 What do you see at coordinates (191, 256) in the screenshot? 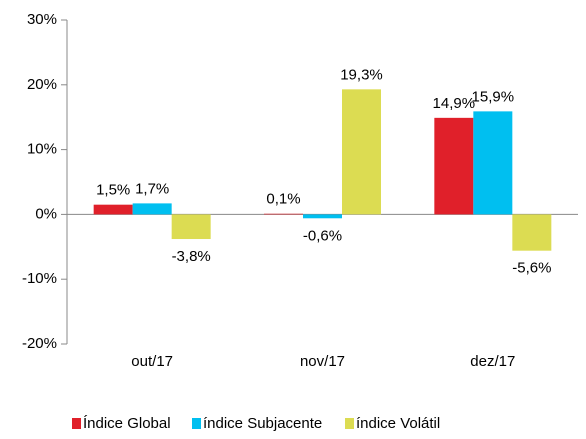
I see `value-label: -3,8%` at bounding box center [191, 256].